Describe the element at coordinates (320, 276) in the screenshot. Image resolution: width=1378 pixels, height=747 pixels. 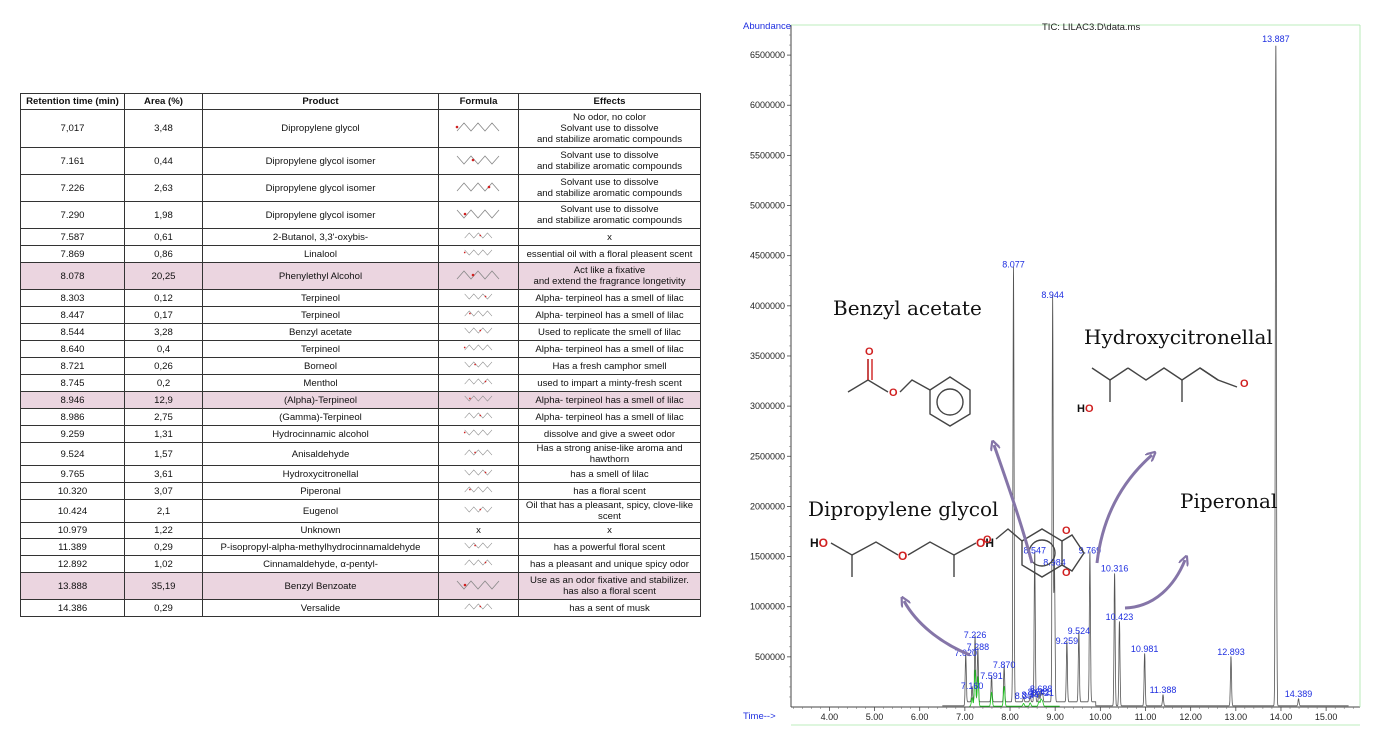
I see `product-cell: Phenylethyl Alcohol` at that location.